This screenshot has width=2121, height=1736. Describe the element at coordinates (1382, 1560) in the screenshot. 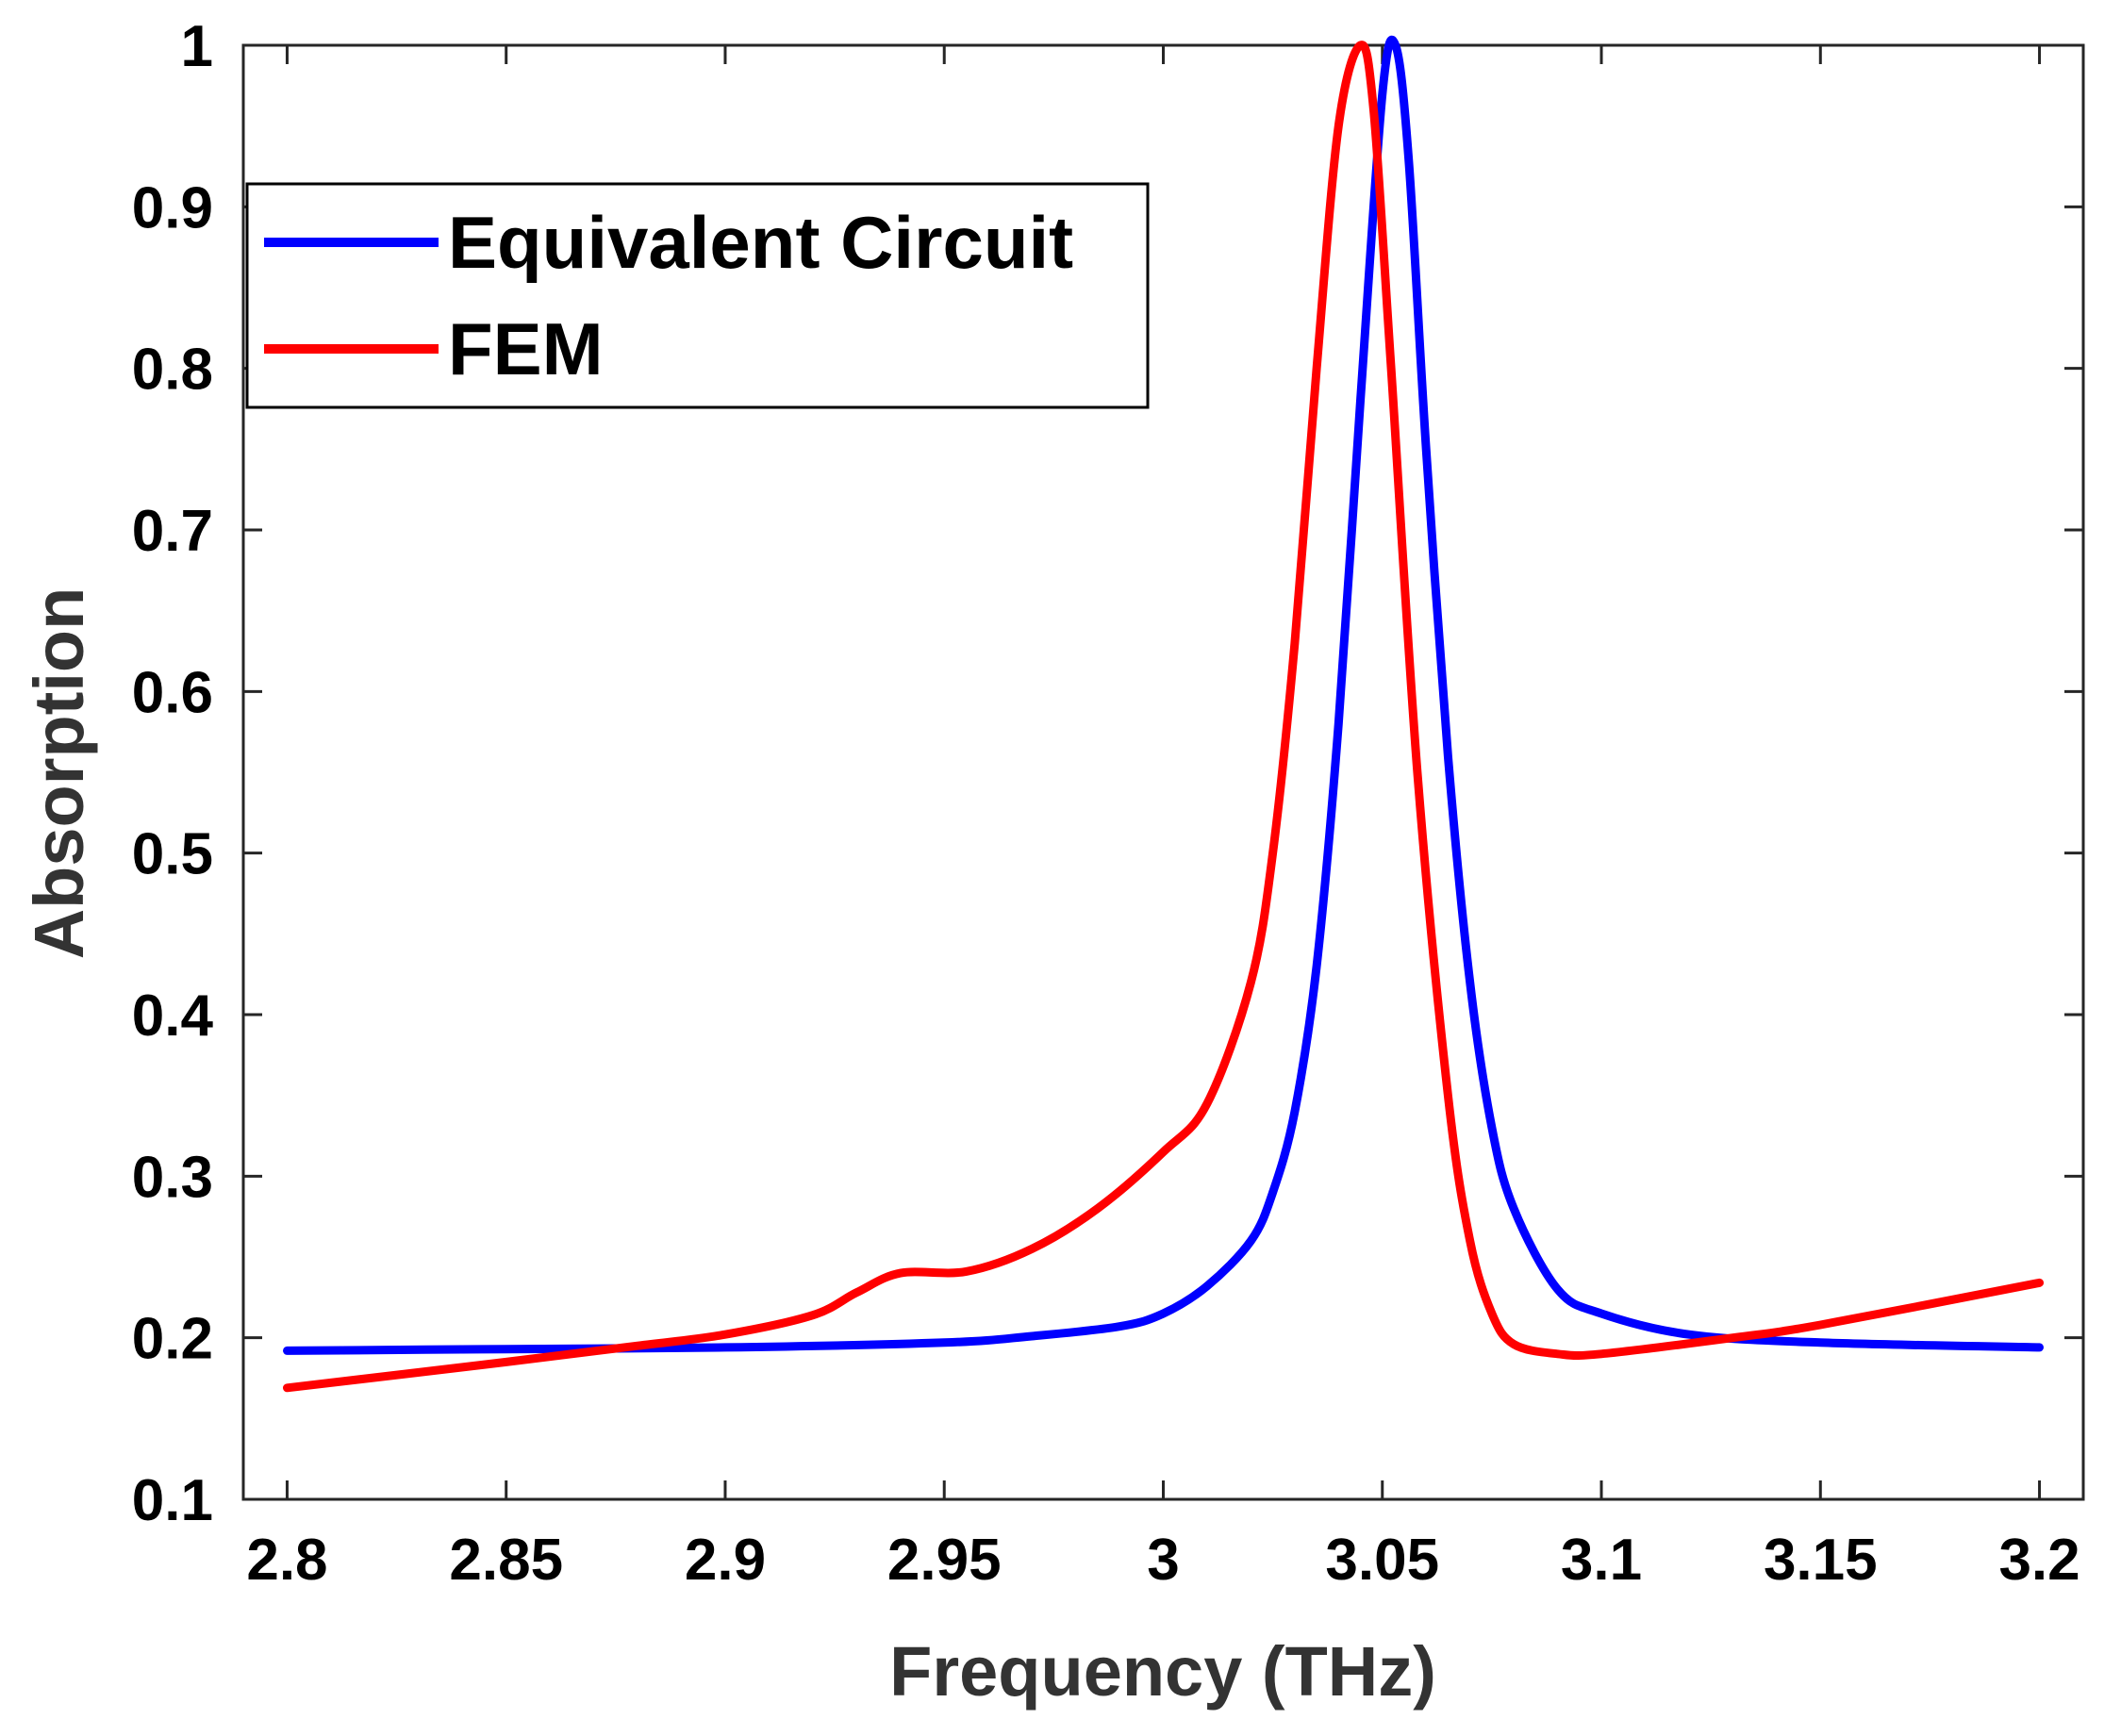

I see `x-tick-label: 3.05` at that location.